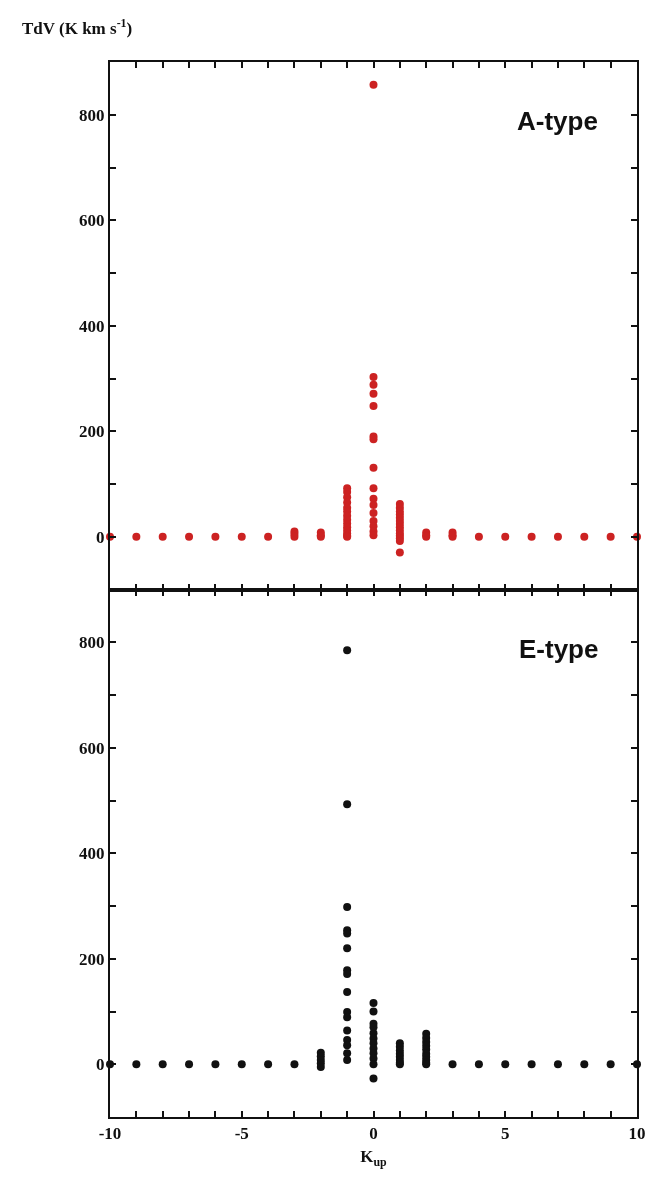 The image size is (667, 1192). Describe the element at coordinates (559, 649) in the screenshot. I see `annotation: E-type` at that location.